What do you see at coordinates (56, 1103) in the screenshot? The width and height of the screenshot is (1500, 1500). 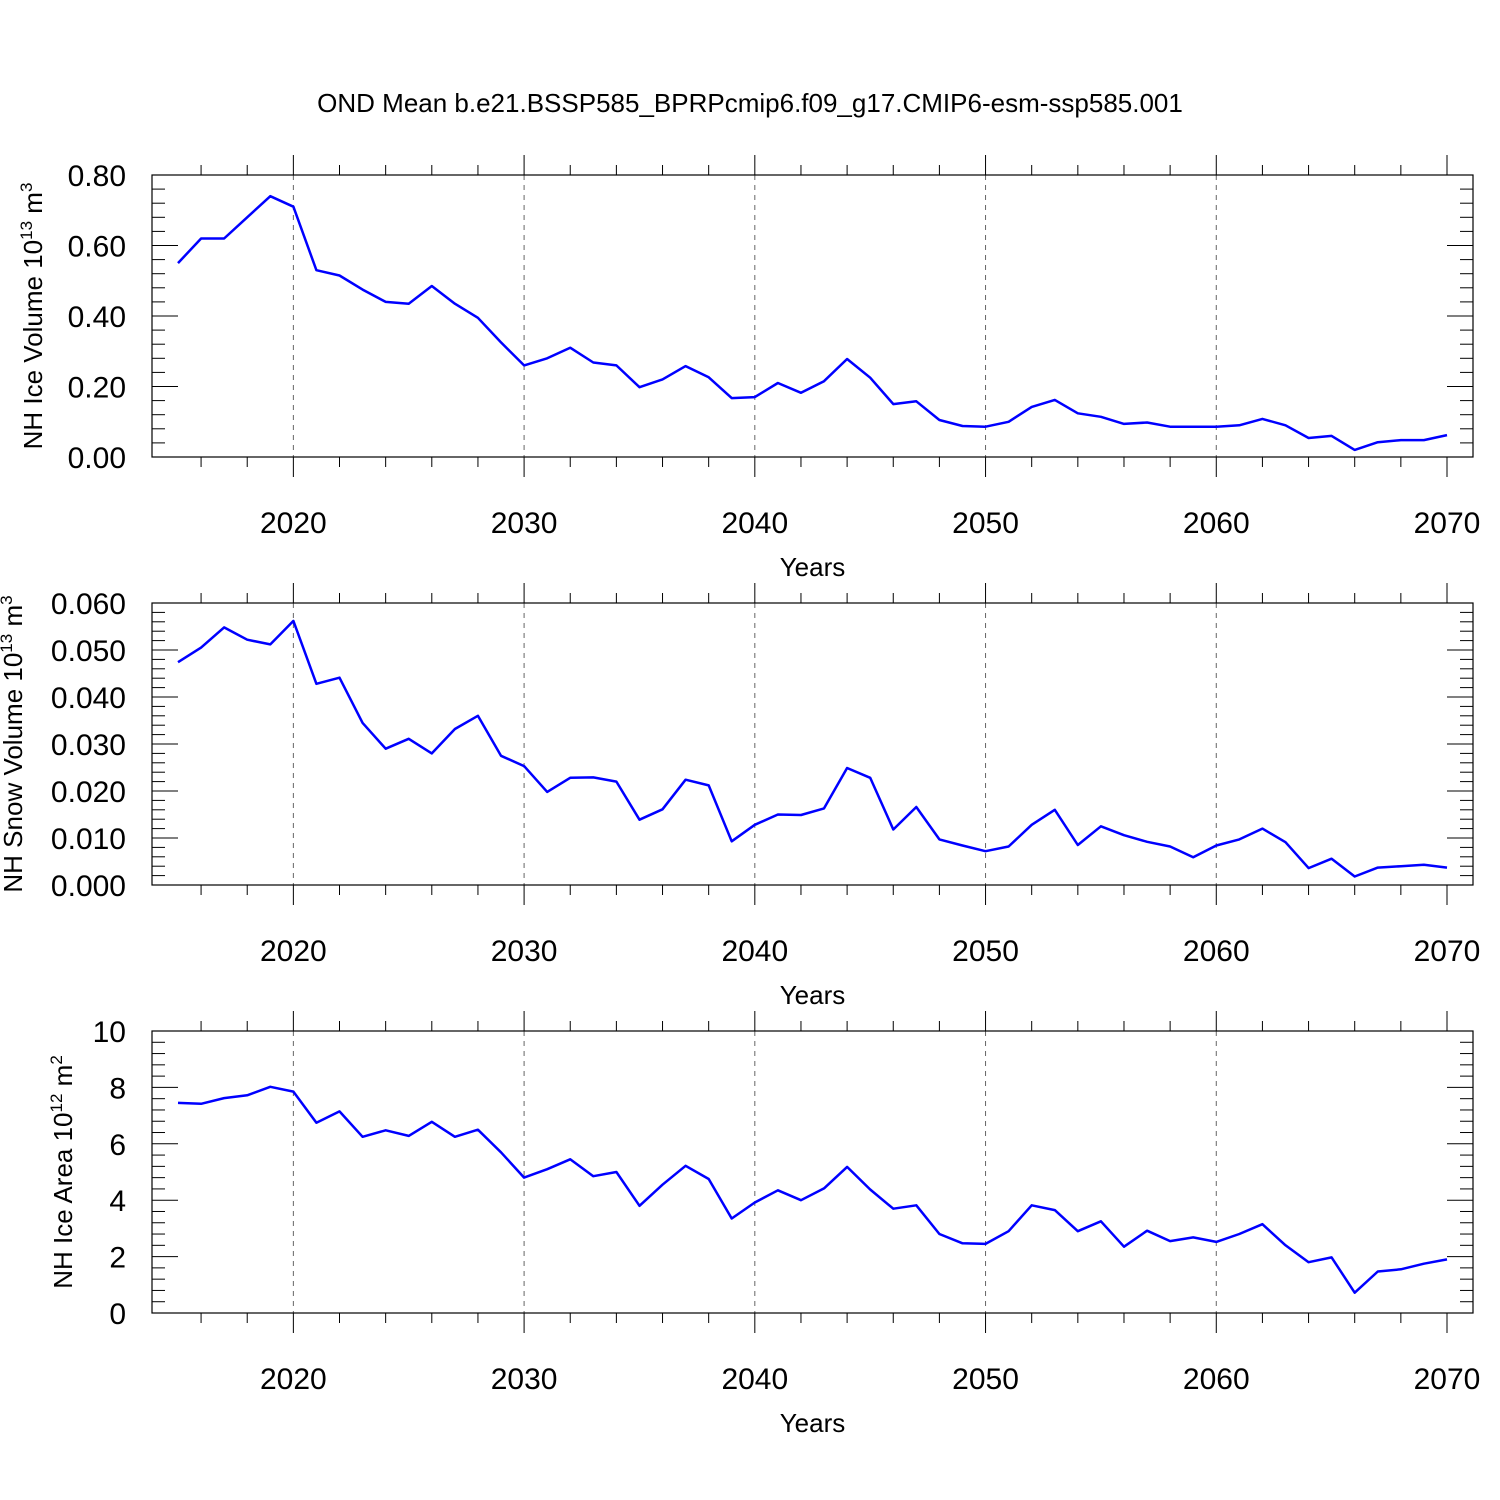 I see `y-axis-title-exponent: 12` at bounding box center [56, 1103].